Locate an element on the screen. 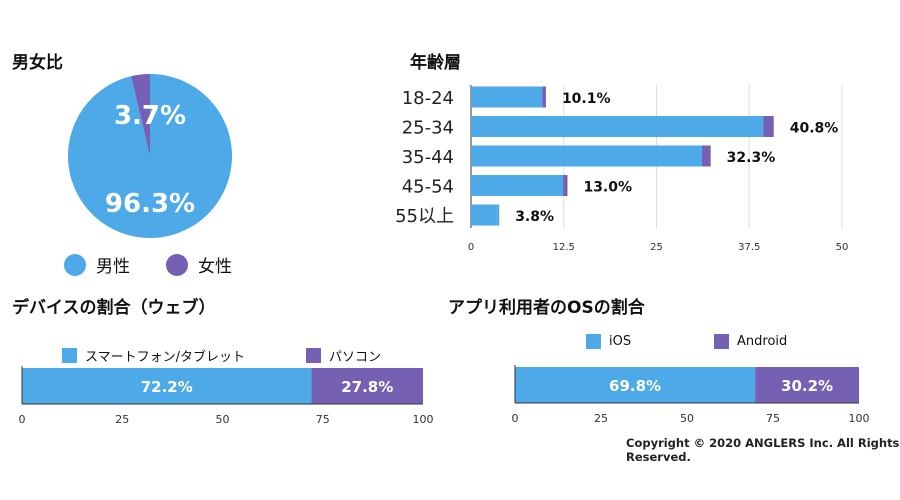 This screenshot has height=500, width=900. age-xtick-label: 0 is located at coordinates (471, 247).